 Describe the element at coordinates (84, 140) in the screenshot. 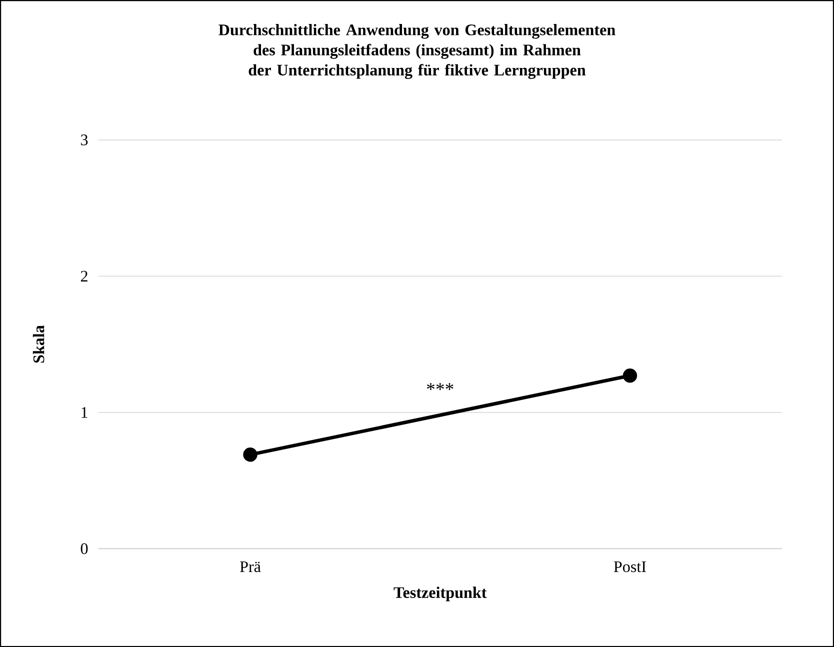

I see `y-tick-label: 3` at that location.